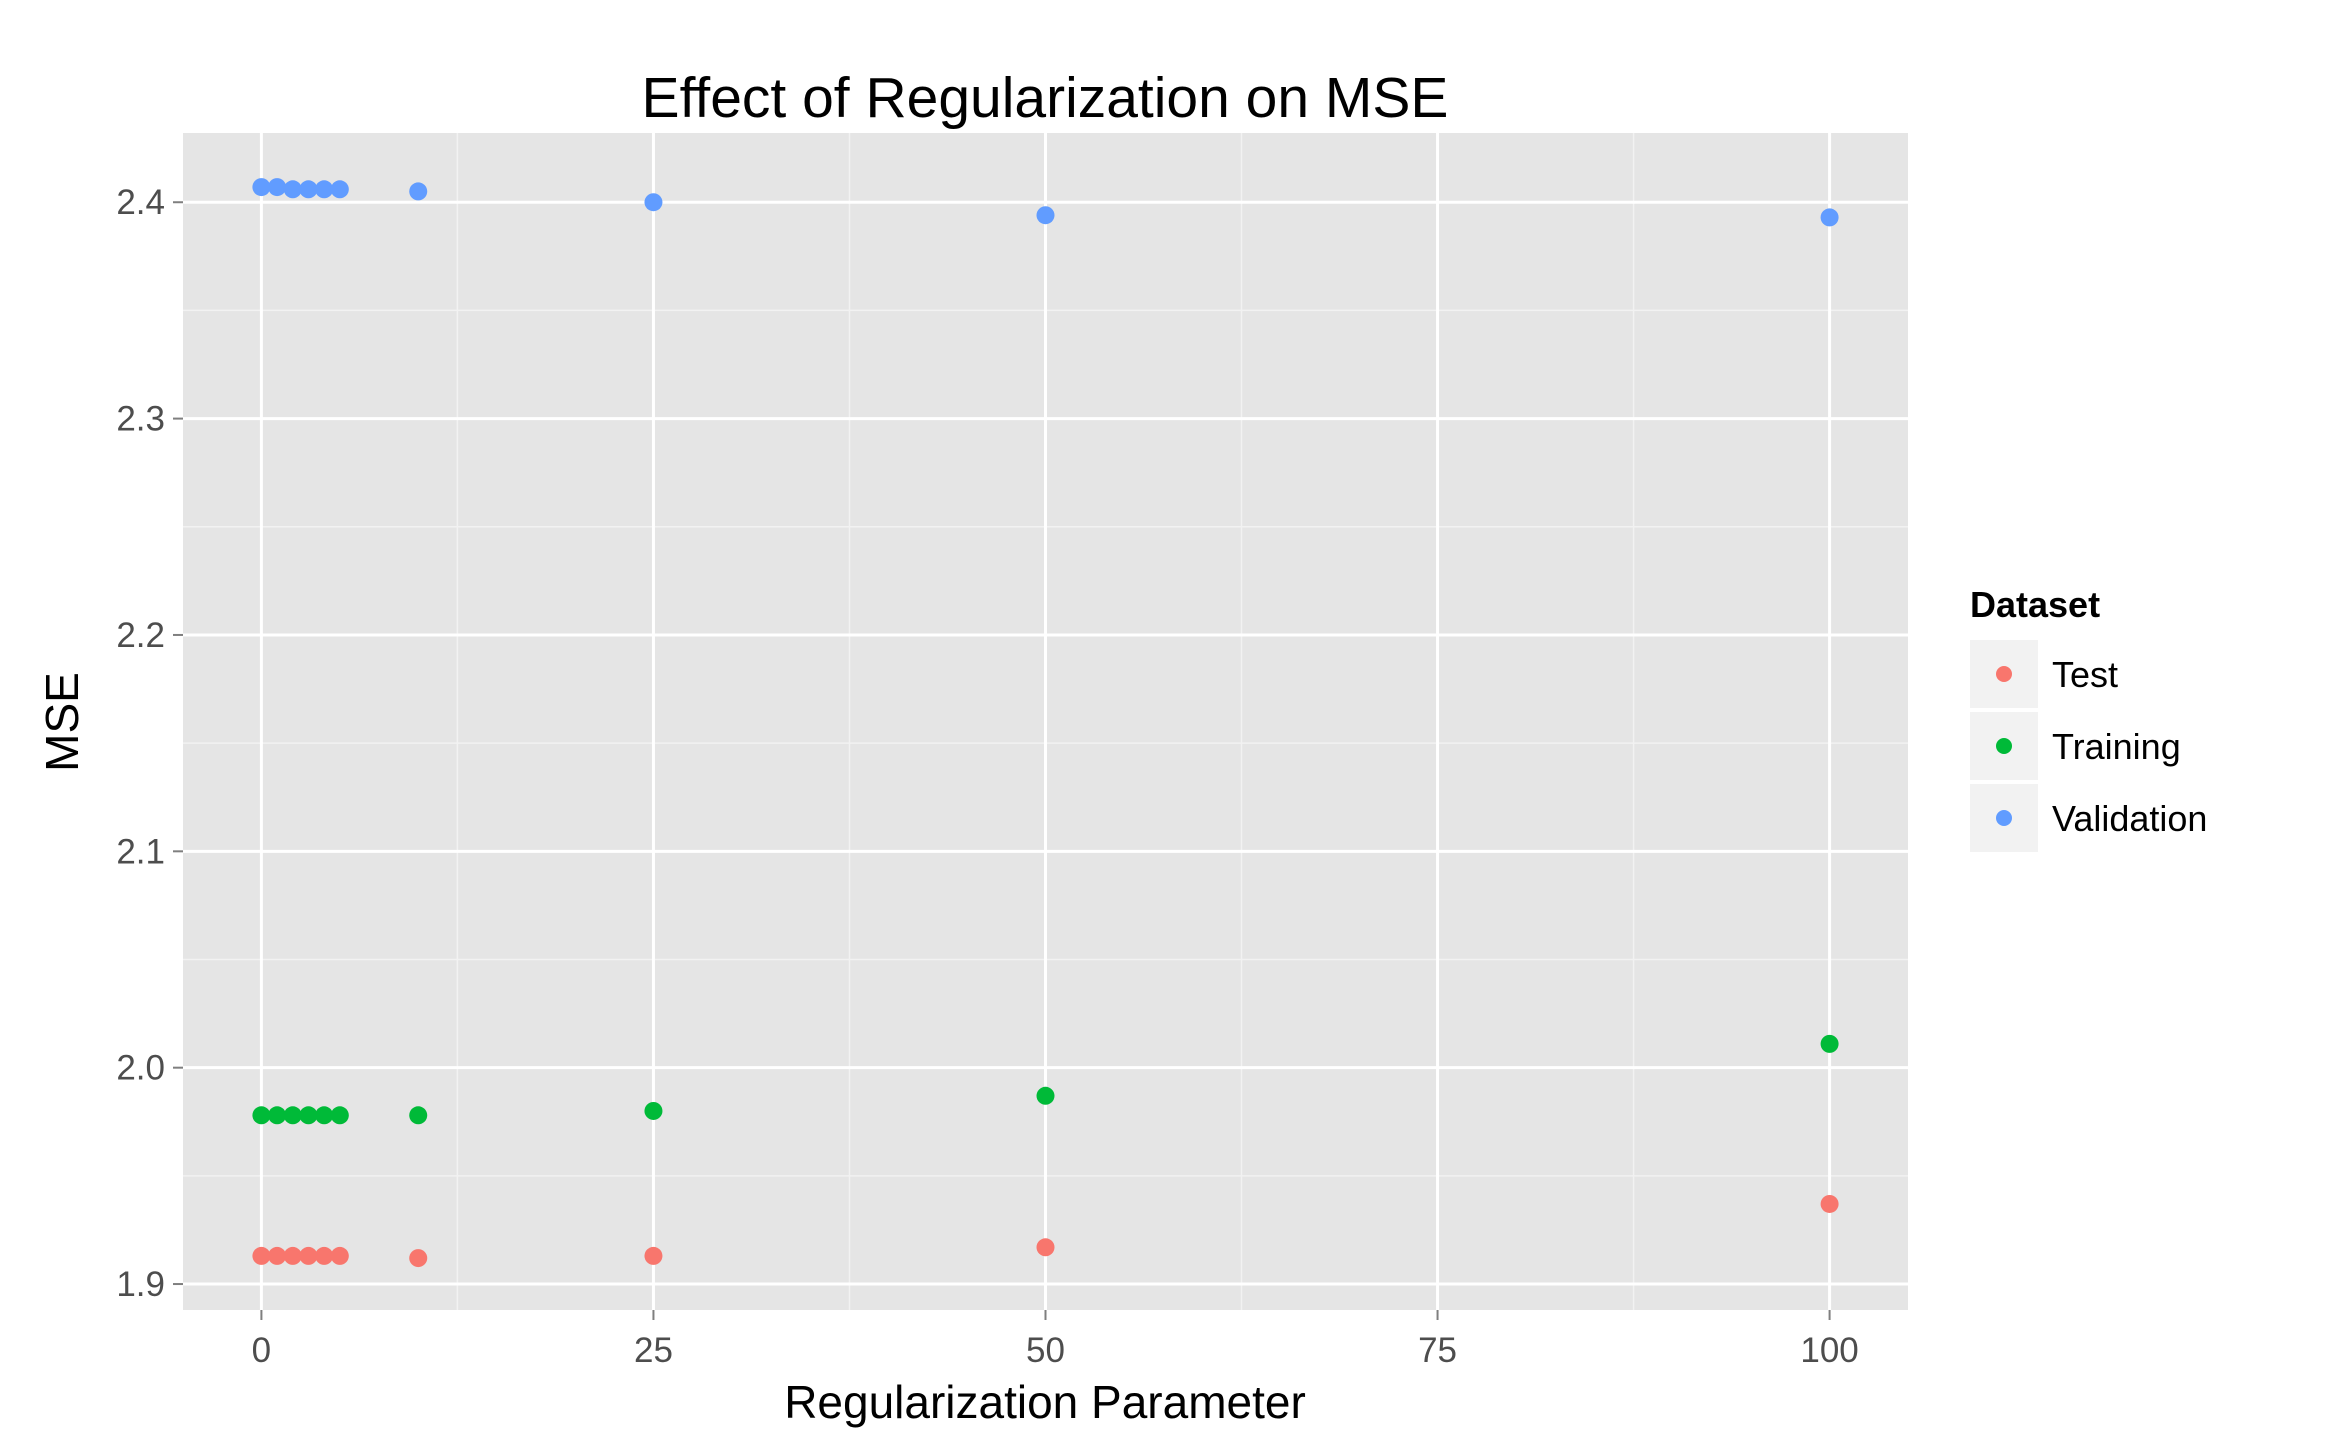  Describe the element at coordinates (140, 635) in the screenshot. I see `y-tick-label: 2.2` at that location.